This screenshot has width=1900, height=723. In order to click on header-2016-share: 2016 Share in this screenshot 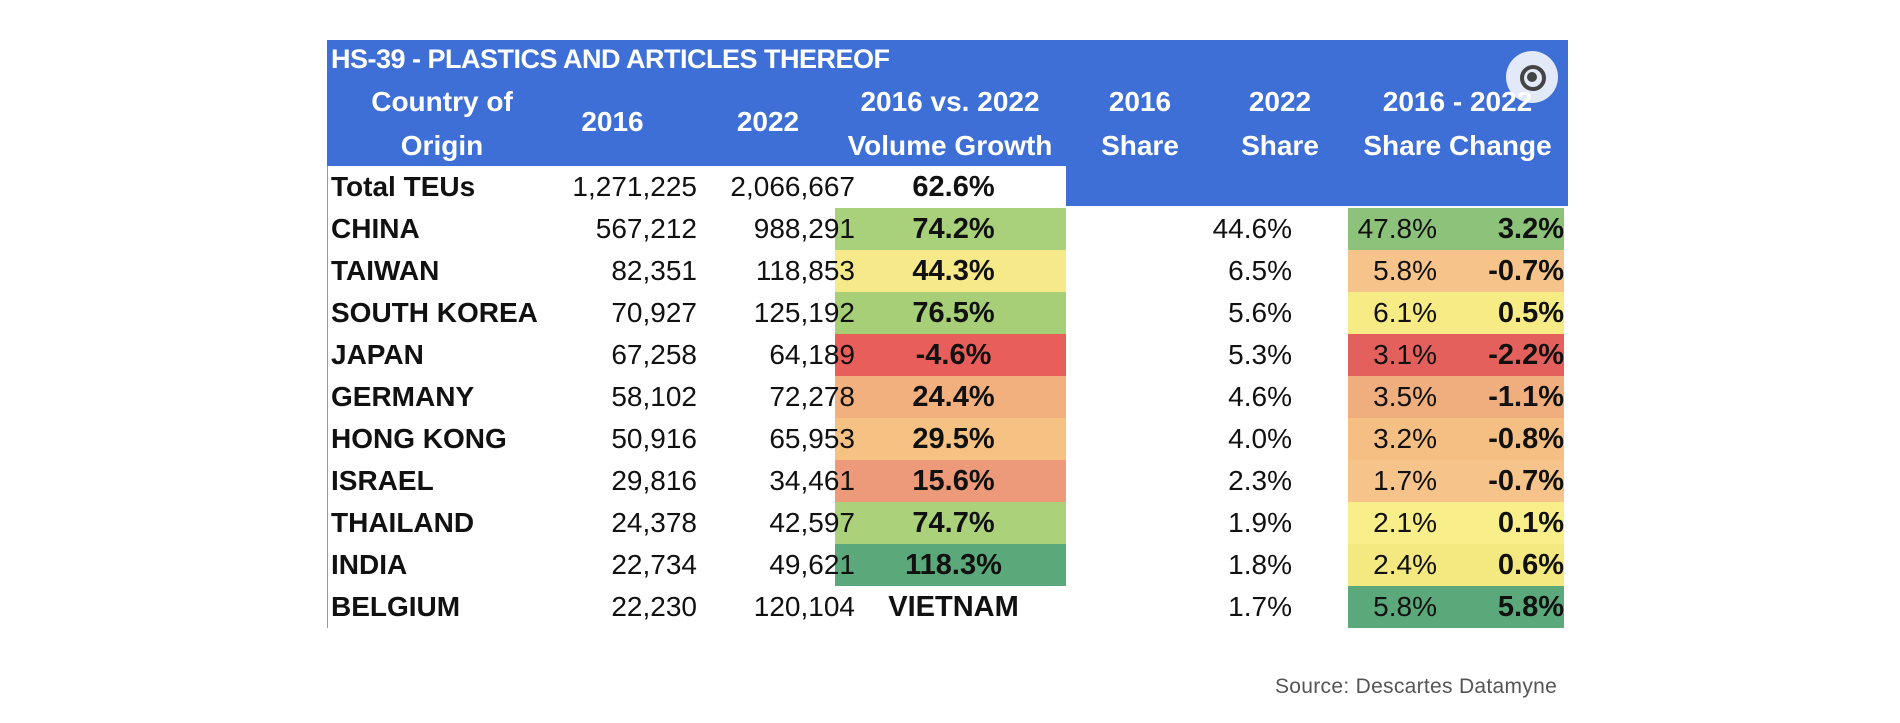, I will do `click(1140, 124)`.